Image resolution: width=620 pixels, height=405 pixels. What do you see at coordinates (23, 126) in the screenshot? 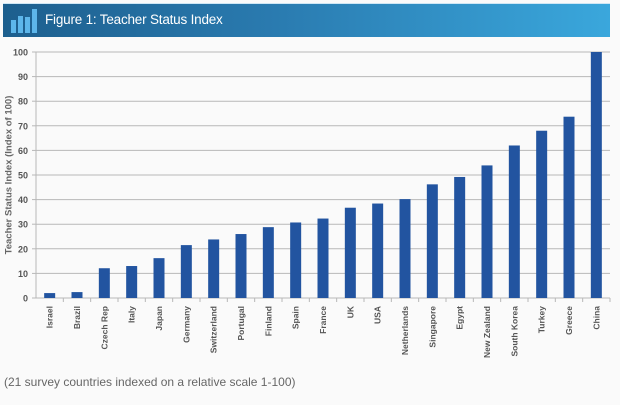
I see `y-tick-label: 70` at bounding box center [23, 126].